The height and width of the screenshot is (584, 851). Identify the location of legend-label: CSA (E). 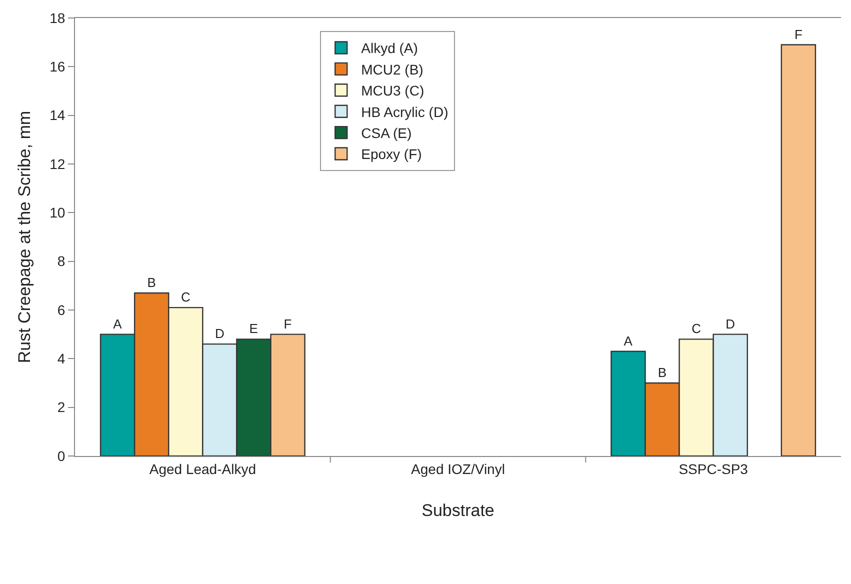
(386, 133).